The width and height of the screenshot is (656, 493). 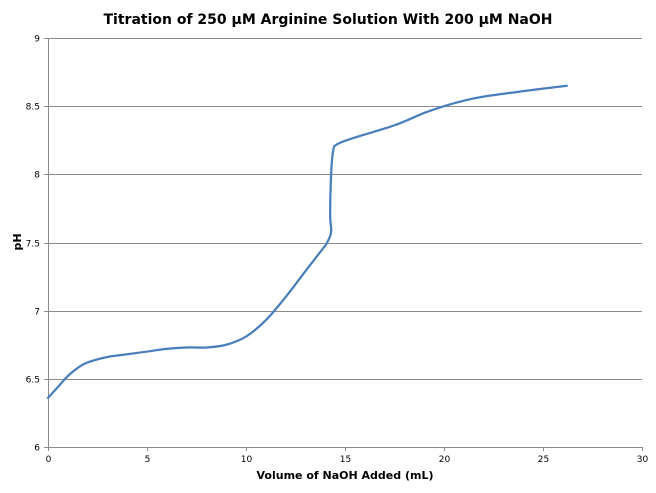 I want to click on y-tick-label: 8, so click(x=37, y=176).